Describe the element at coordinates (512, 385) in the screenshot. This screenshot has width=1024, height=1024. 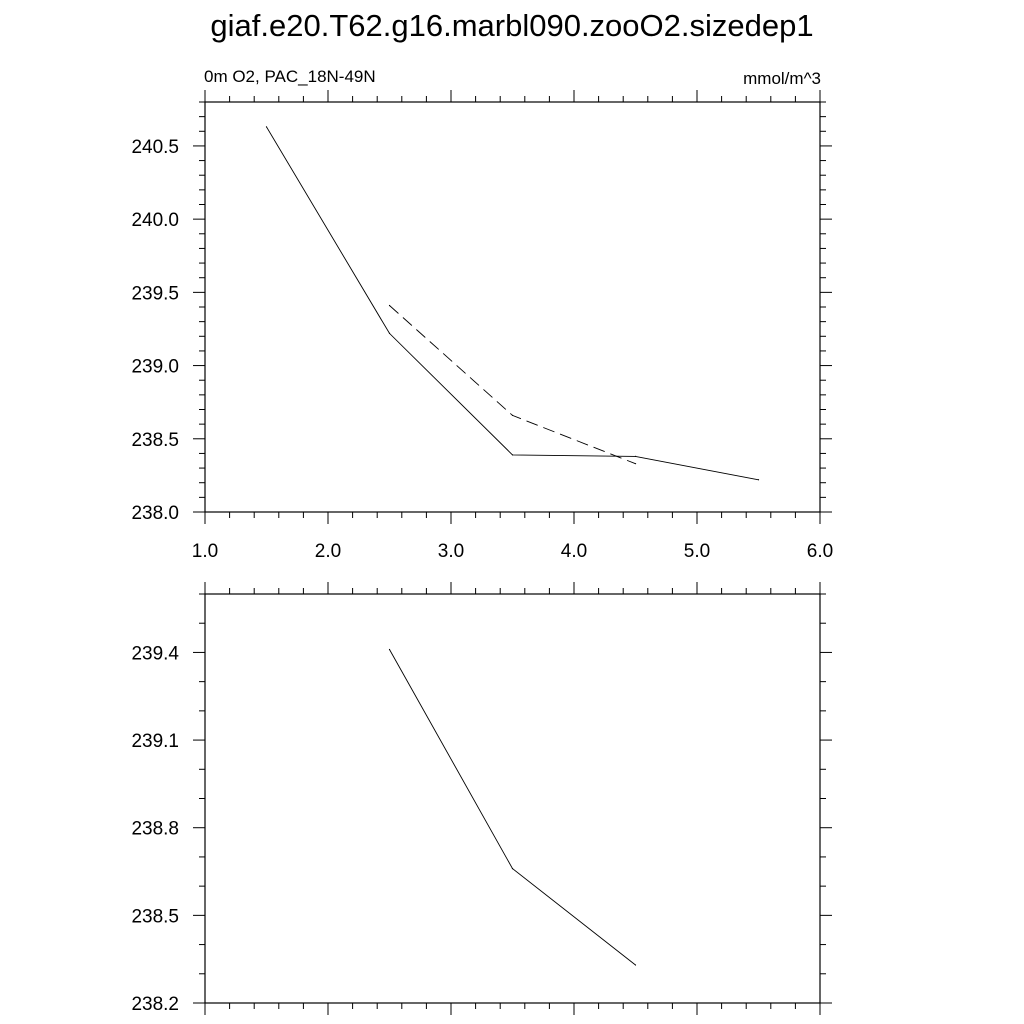
I see `series-line-dashed` at that location.